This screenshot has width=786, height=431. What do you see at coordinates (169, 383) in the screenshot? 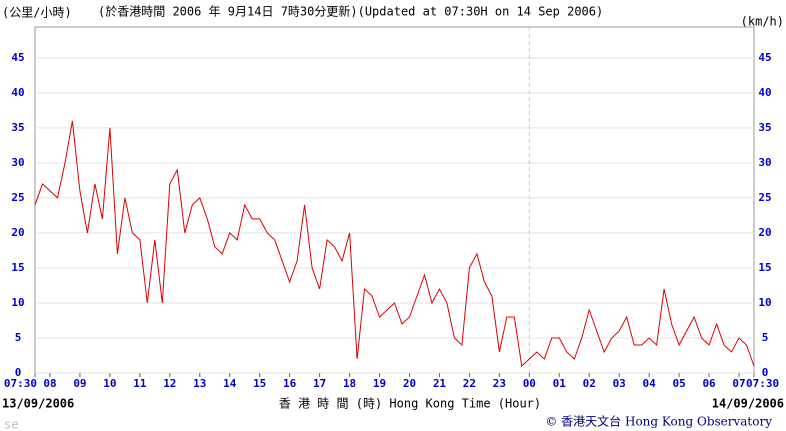
I see `x-tick-label: 12` at bounding box center [169, 383].